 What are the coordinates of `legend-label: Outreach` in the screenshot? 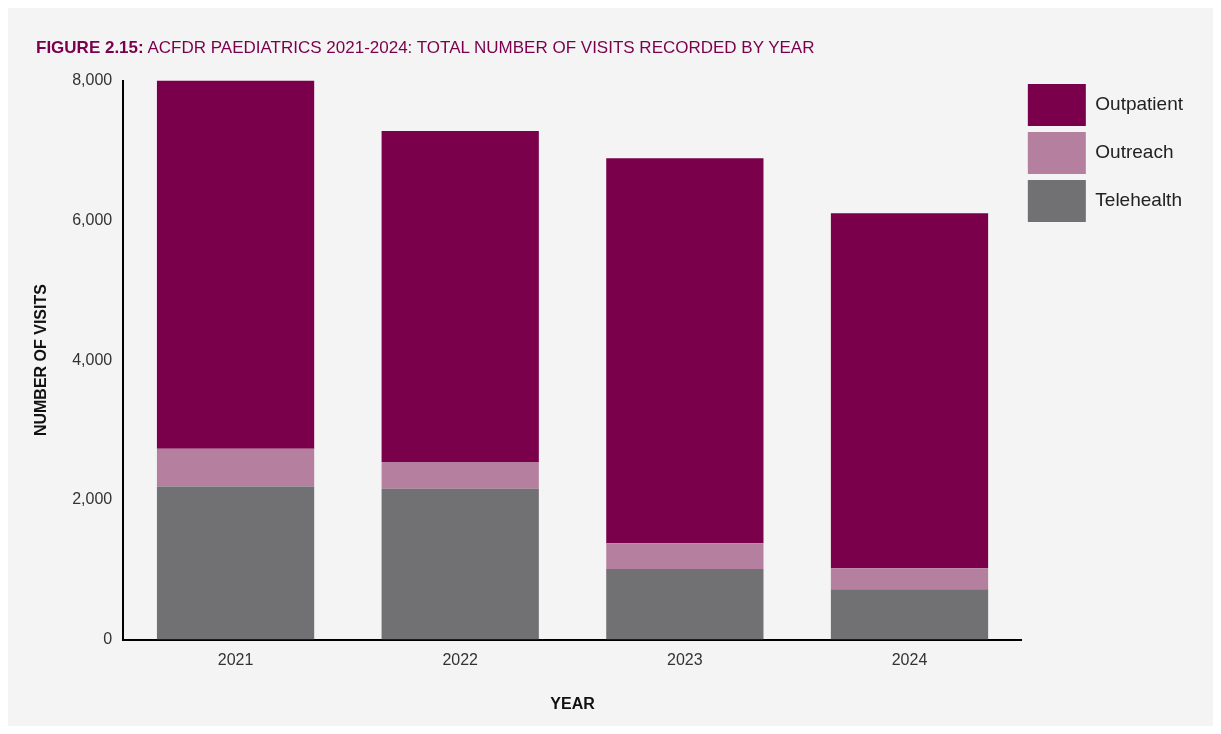 It's located at (1134, 152).